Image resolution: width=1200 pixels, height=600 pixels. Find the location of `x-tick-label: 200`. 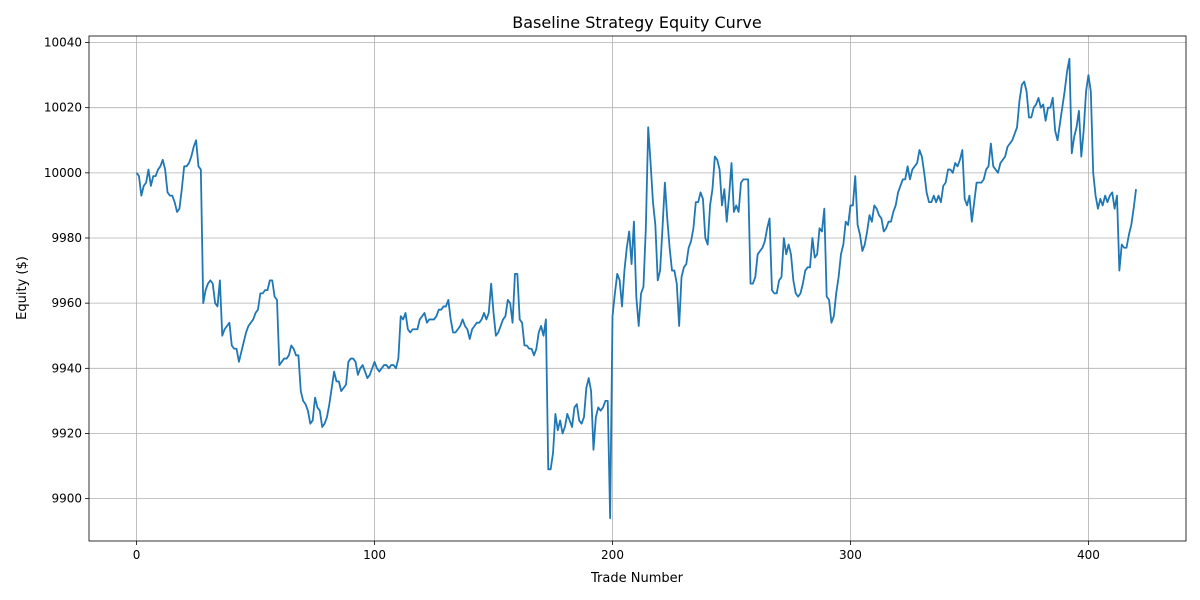

x-tick-label: 200 is located at coordinates (612, 555).